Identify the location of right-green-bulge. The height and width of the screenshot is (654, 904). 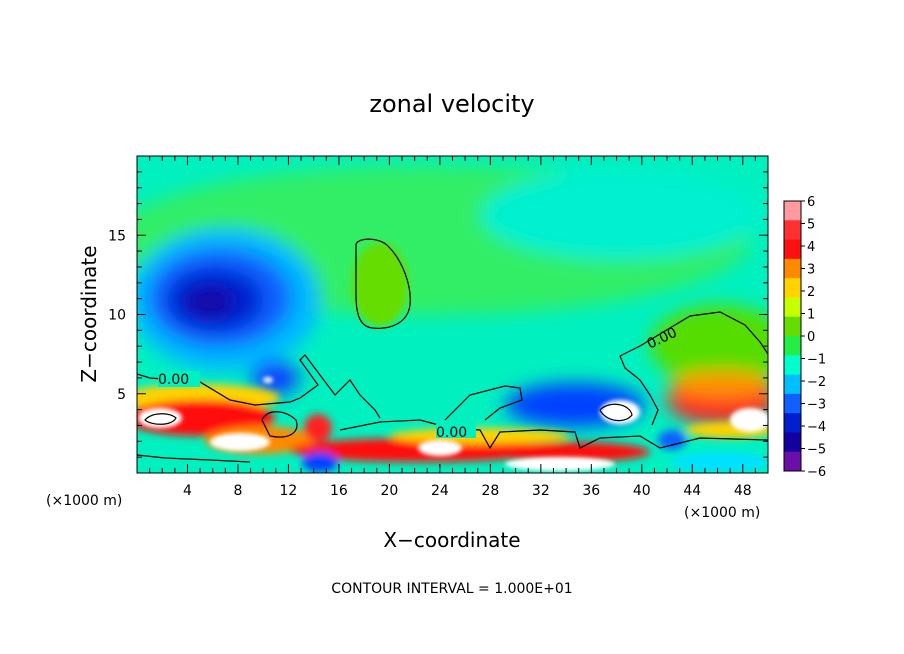
(709, 345).